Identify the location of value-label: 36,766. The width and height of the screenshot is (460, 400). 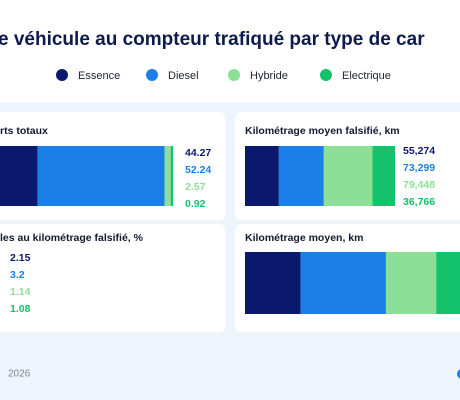
(419, 202).